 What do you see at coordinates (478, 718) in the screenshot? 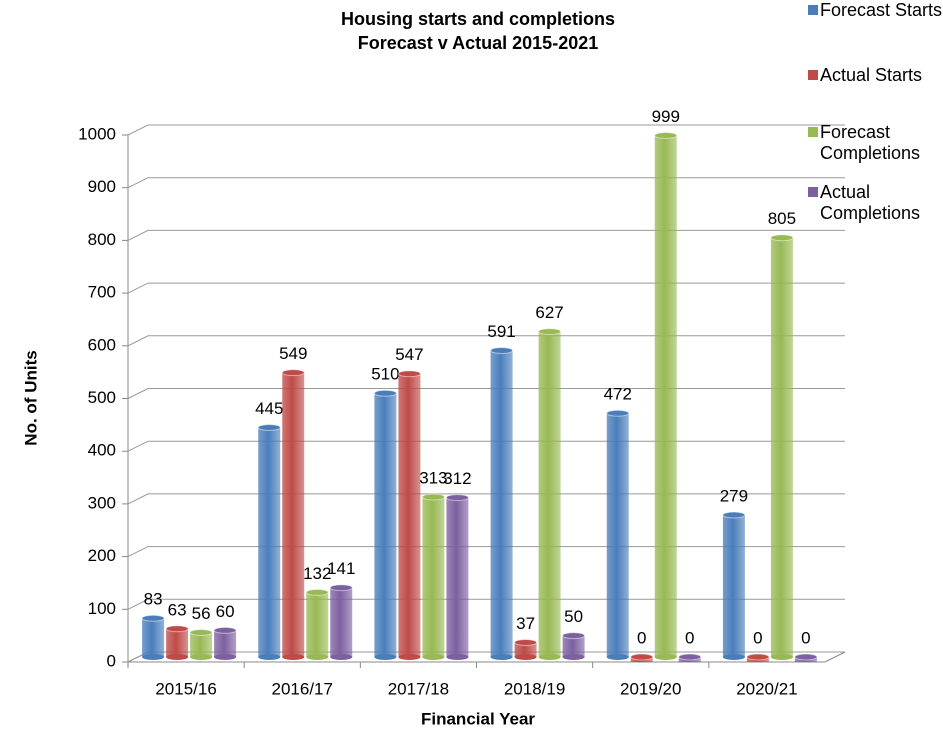
I see `x-axis-label: Financial Year` at bounding box center [478, 718].